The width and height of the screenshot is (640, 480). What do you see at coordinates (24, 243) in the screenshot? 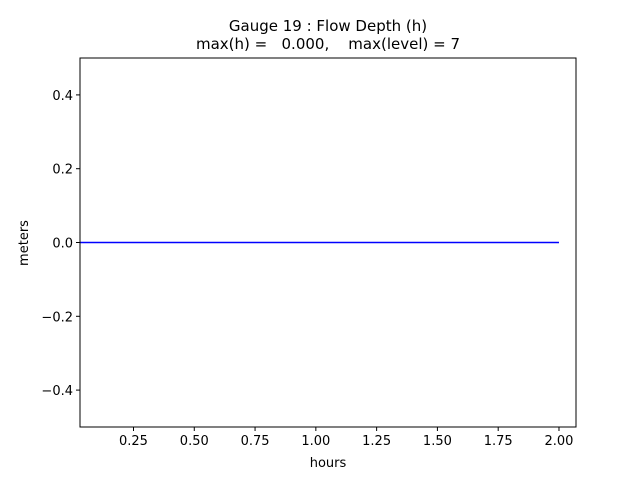
I see `y-axis-label: meters` at bounding box center [24, 243].